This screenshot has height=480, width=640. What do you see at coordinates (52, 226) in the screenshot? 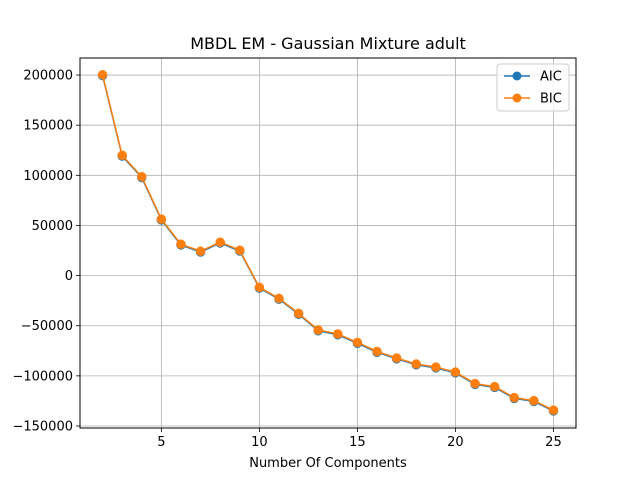
I see `y-tick-label: 50000` at bounding box center [52, 226].